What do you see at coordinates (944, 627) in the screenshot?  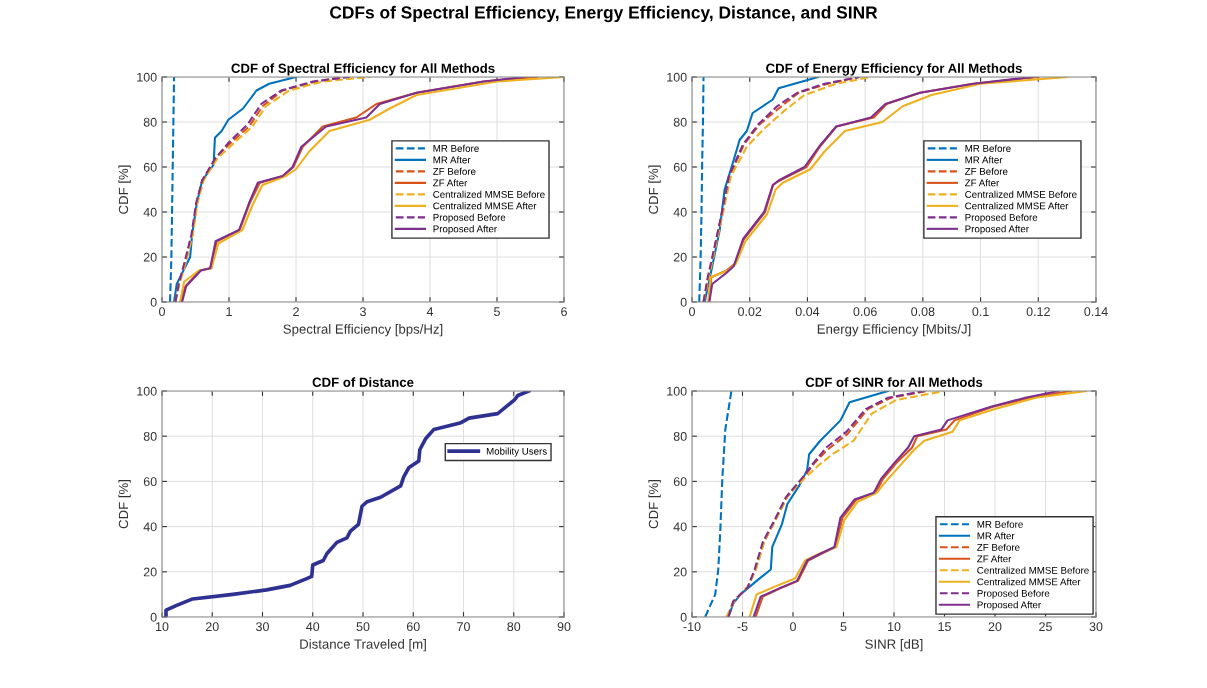 I see `x-tick-label: 15` at bounding box center [944, 627].